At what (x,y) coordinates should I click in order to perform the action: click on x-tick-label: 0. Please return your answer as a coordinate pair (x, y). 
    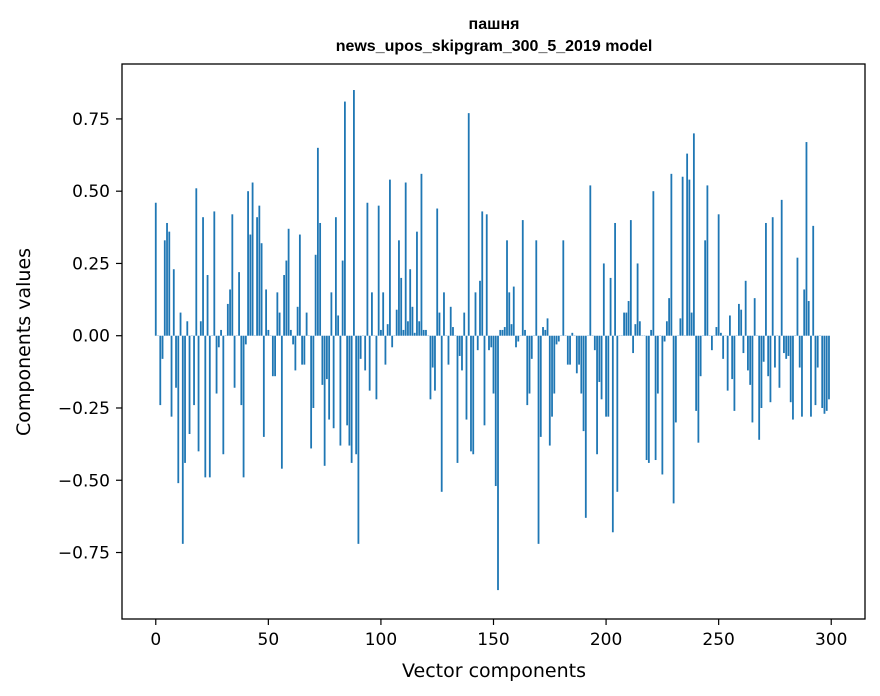
    Looking at the image, I should click on (155, 640).